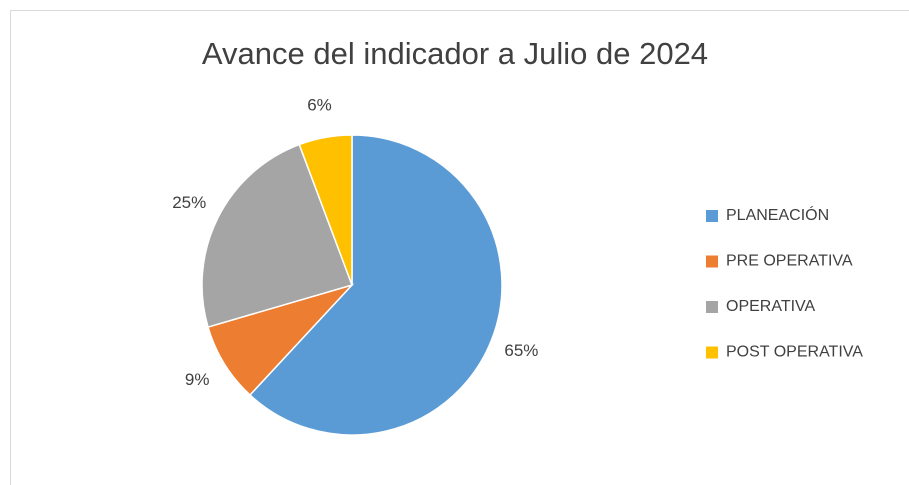 This screenshot has height=485, width=909. I want to click on data-label: 6%, so click(319, 104).